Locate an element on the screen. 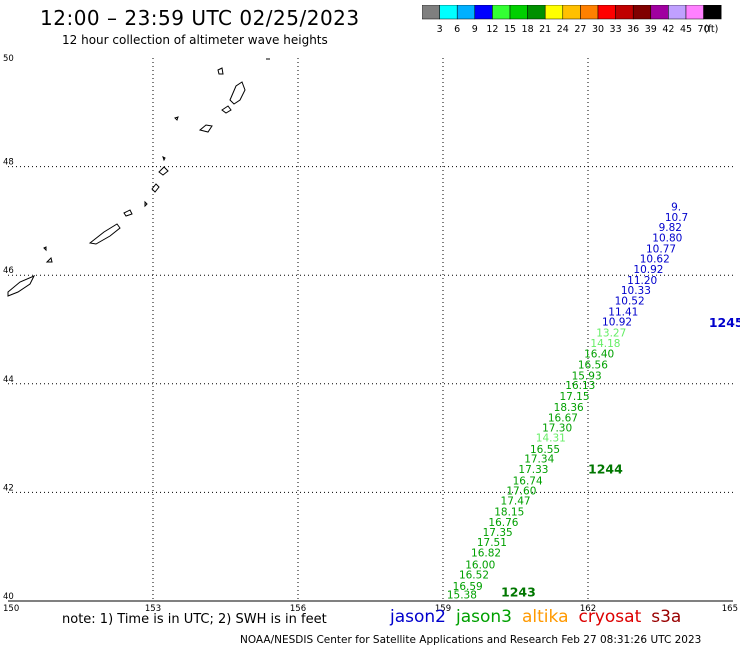 The image size is (740, 650). colorbar-label: 6 is located at coordinates (457, 29).